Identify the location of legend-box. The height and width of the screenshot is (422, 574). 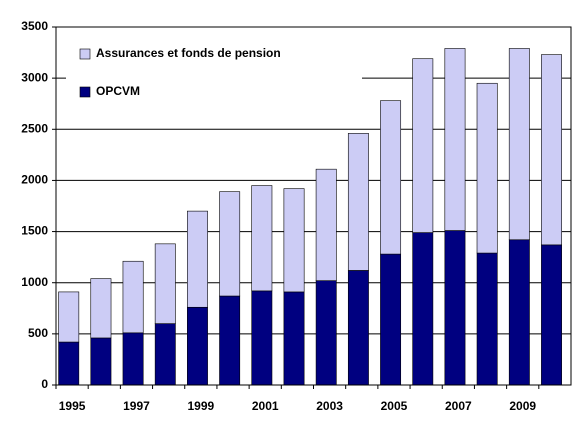
(214, 71).